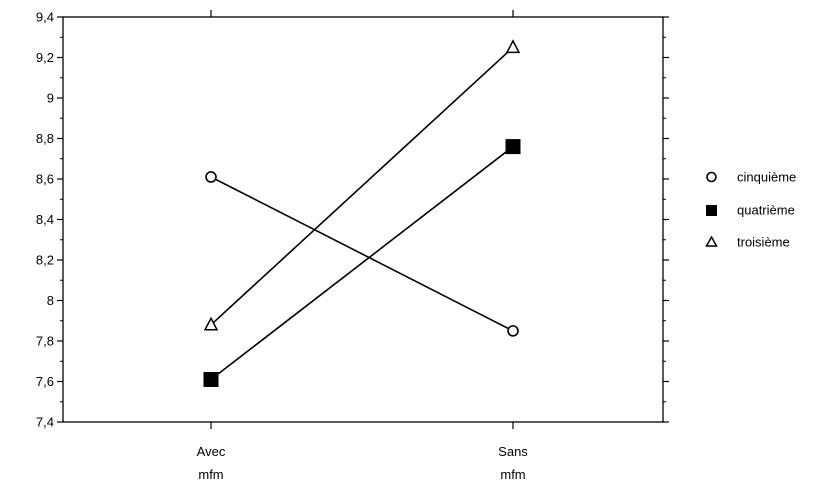  What do you see at coordinates (45, 179) in the screenshot?
I see `y-tick-label: 8,6` at bounding box center [45, 179].